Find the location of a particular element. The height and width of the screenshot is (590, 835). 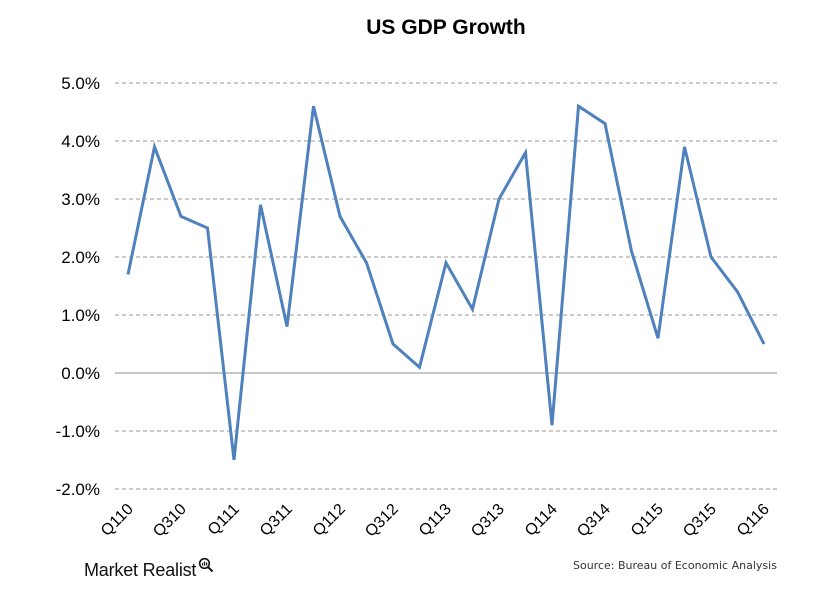

x-tick-label: Q112 is located at coordinates (329, 520).